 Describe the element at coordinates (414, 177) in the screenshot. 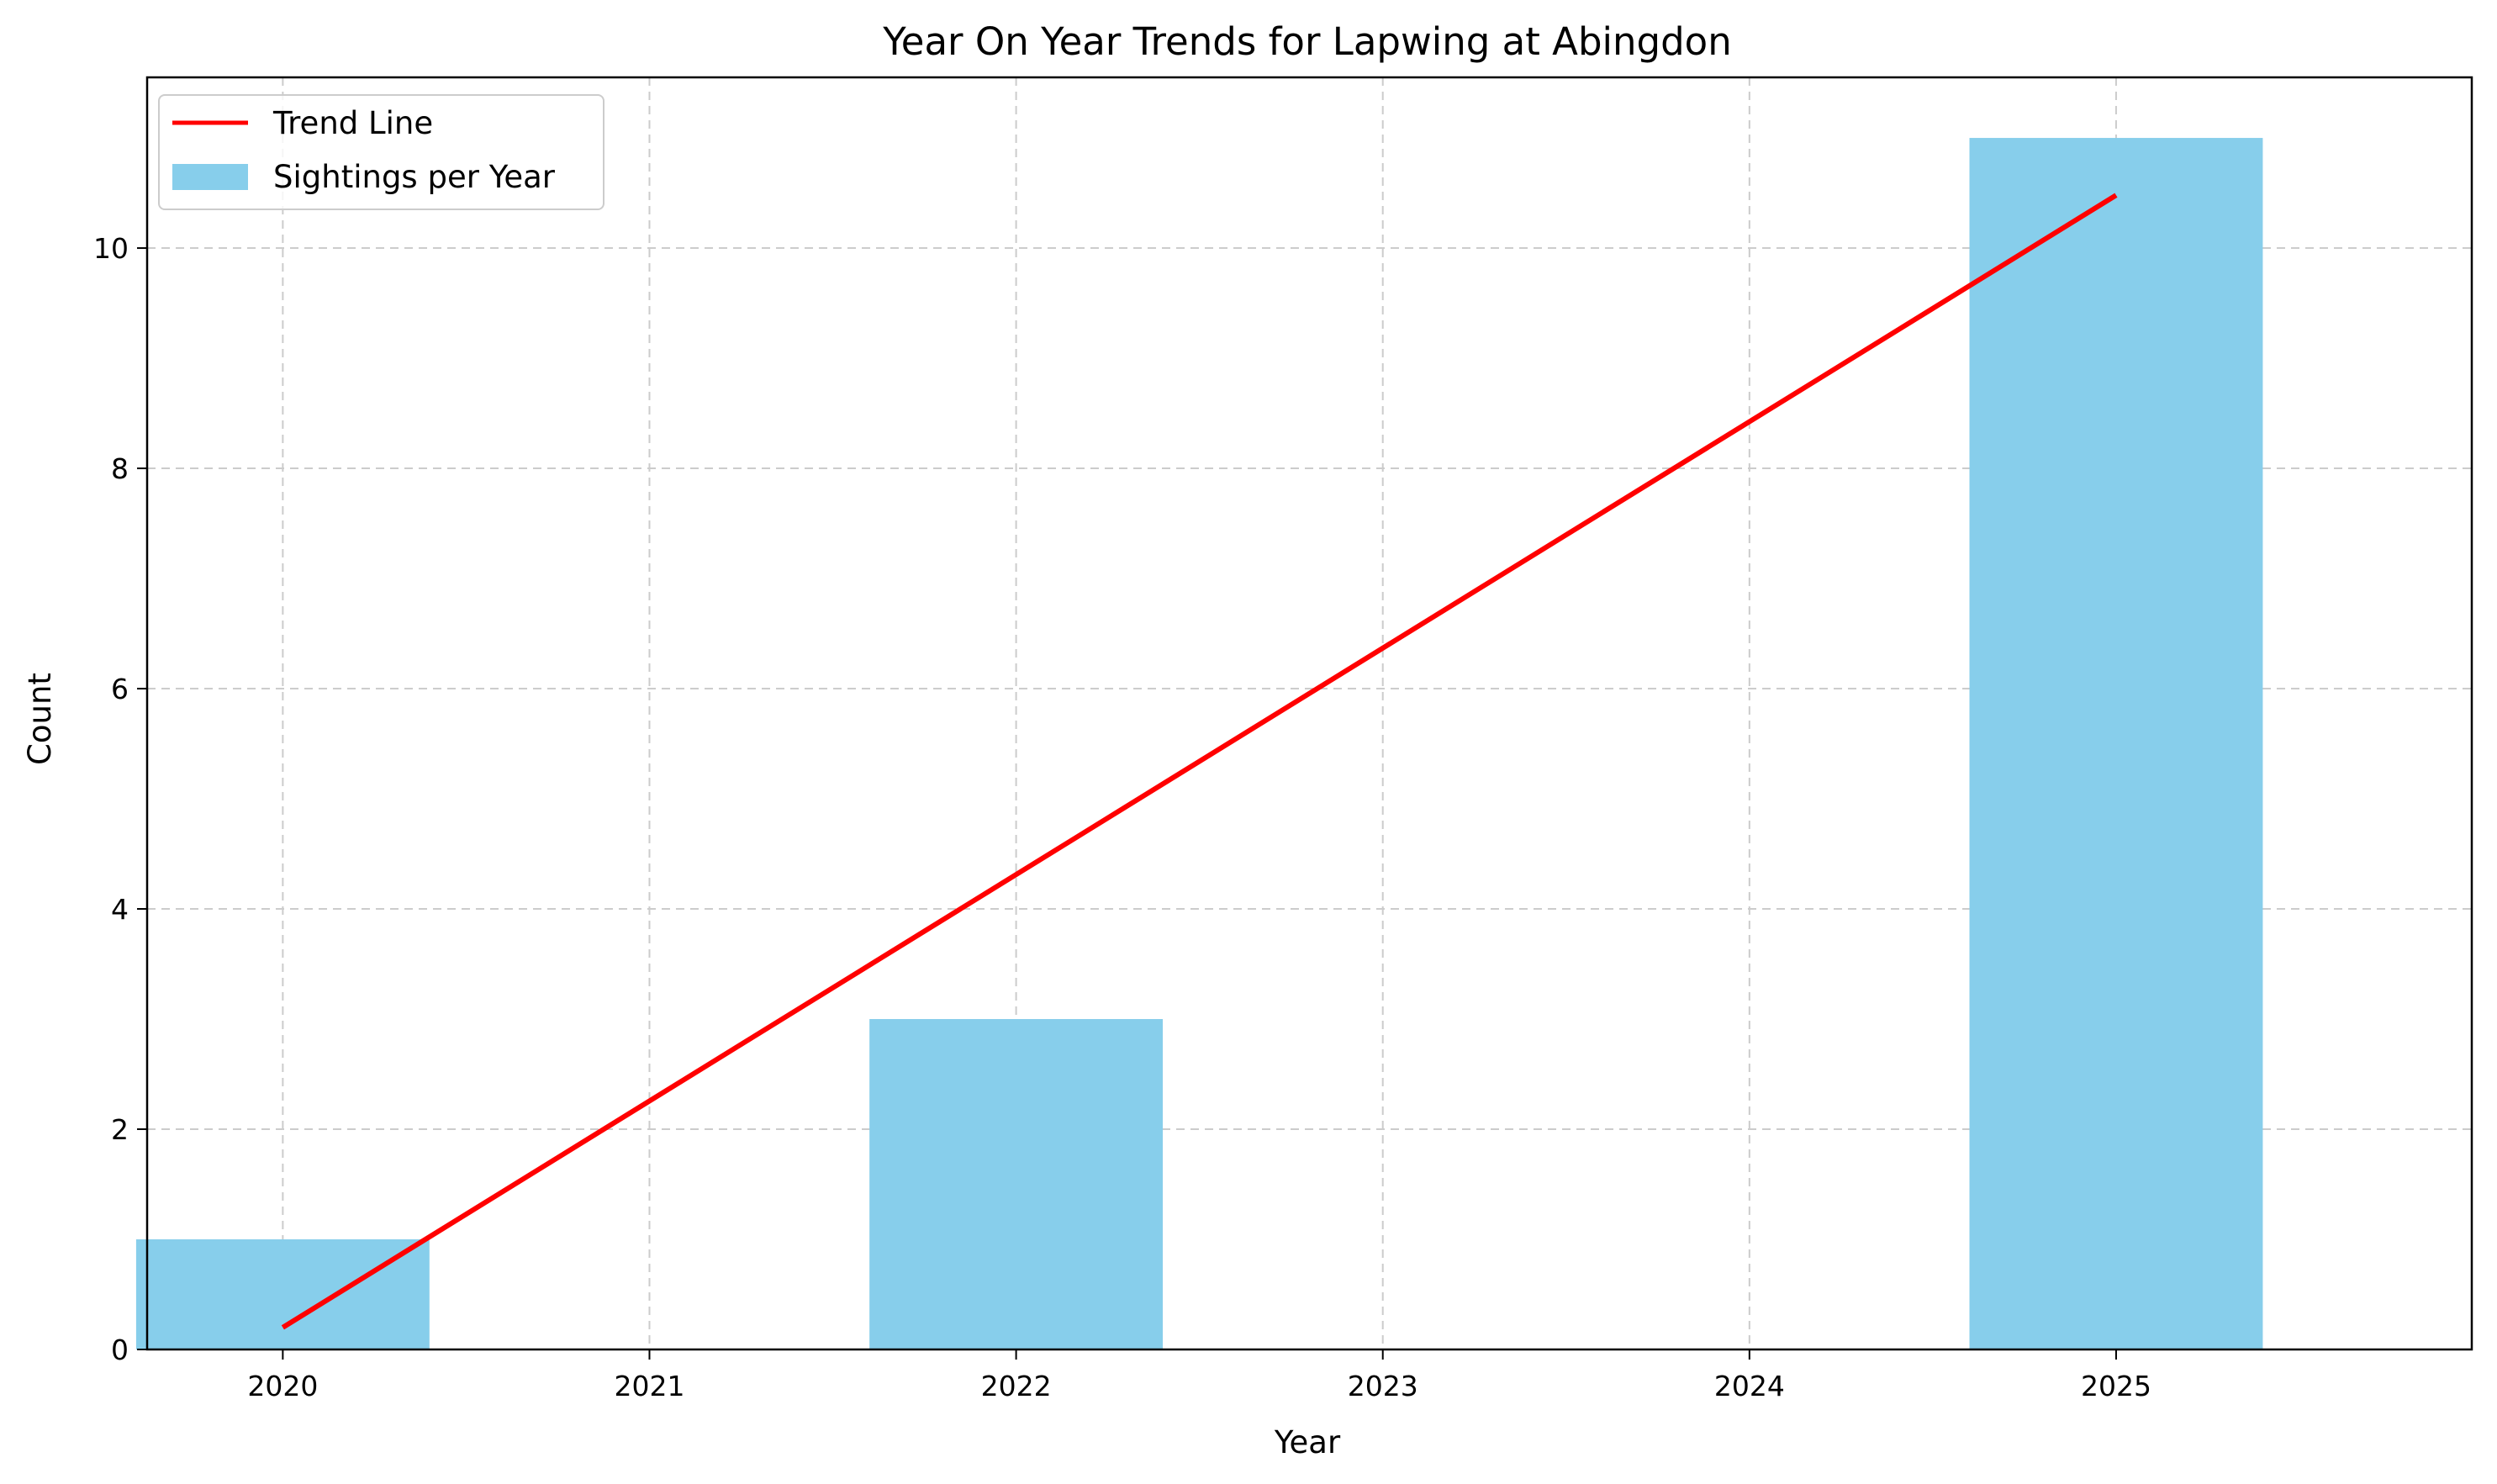

I see `legend-sightings-label: Sightings per Year` at that location.